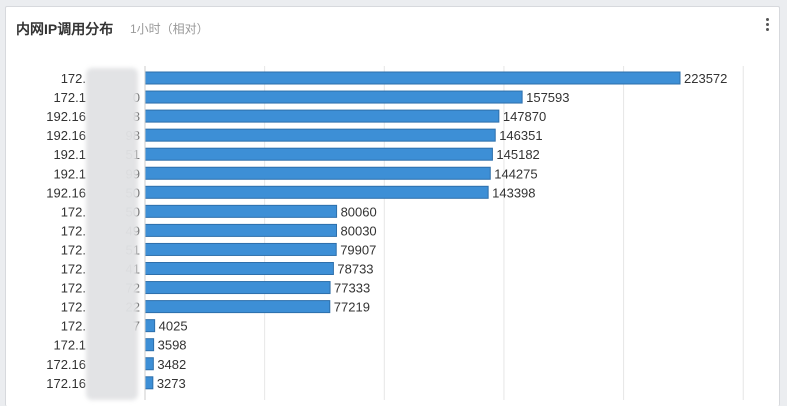  I want to click on panel-title: 内网IP调用分布, so click(65, 29).